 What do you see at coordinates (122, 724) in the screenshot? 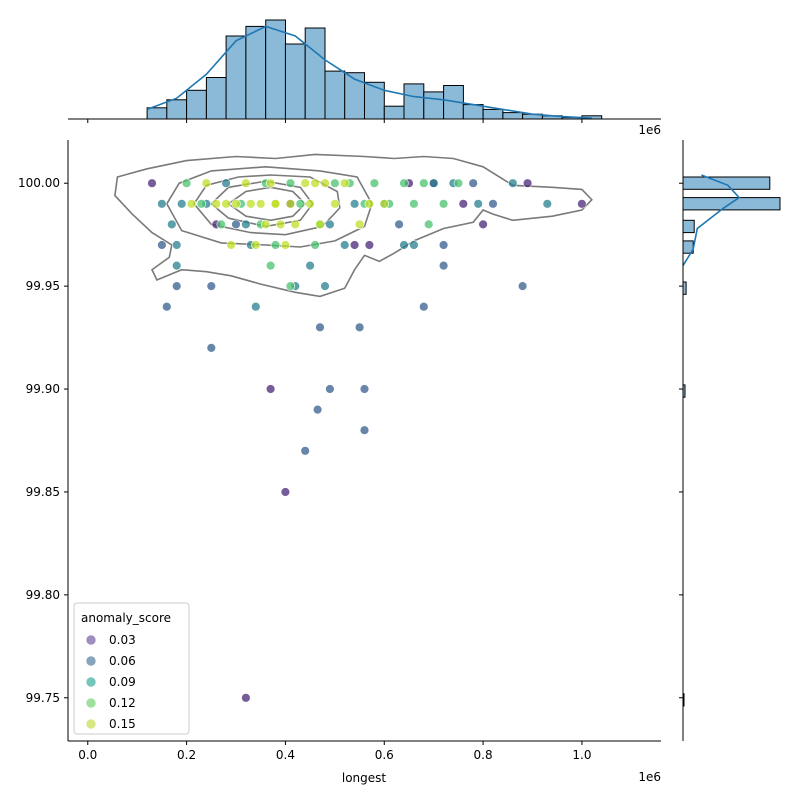
I see `legend-label: 0.15` at bounding box center [122, 724].